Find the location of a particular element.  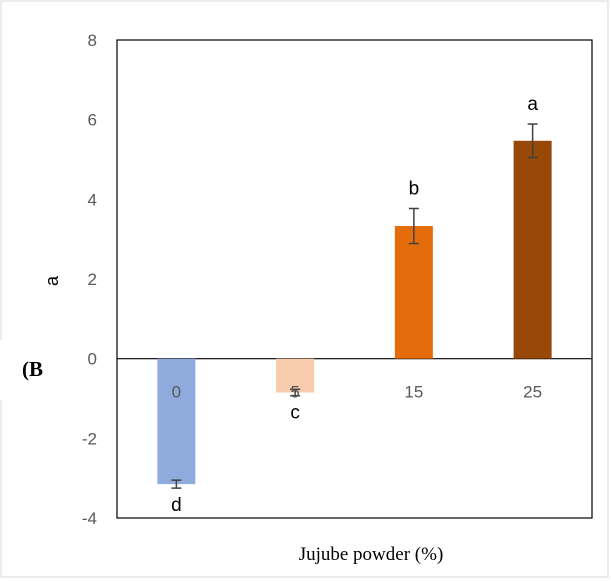

significance-letter: d is located at coordinates (176, 505).